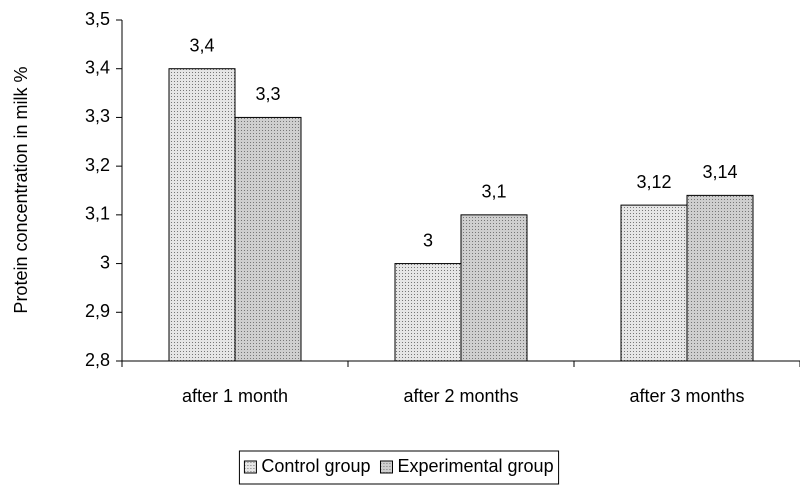 The width and height of the screenshot is (800, 487). What do you see at coordinates (97, 116) in the screenshot?
I see `y-tick-label: 3,3` at bounding box center [97, 116].